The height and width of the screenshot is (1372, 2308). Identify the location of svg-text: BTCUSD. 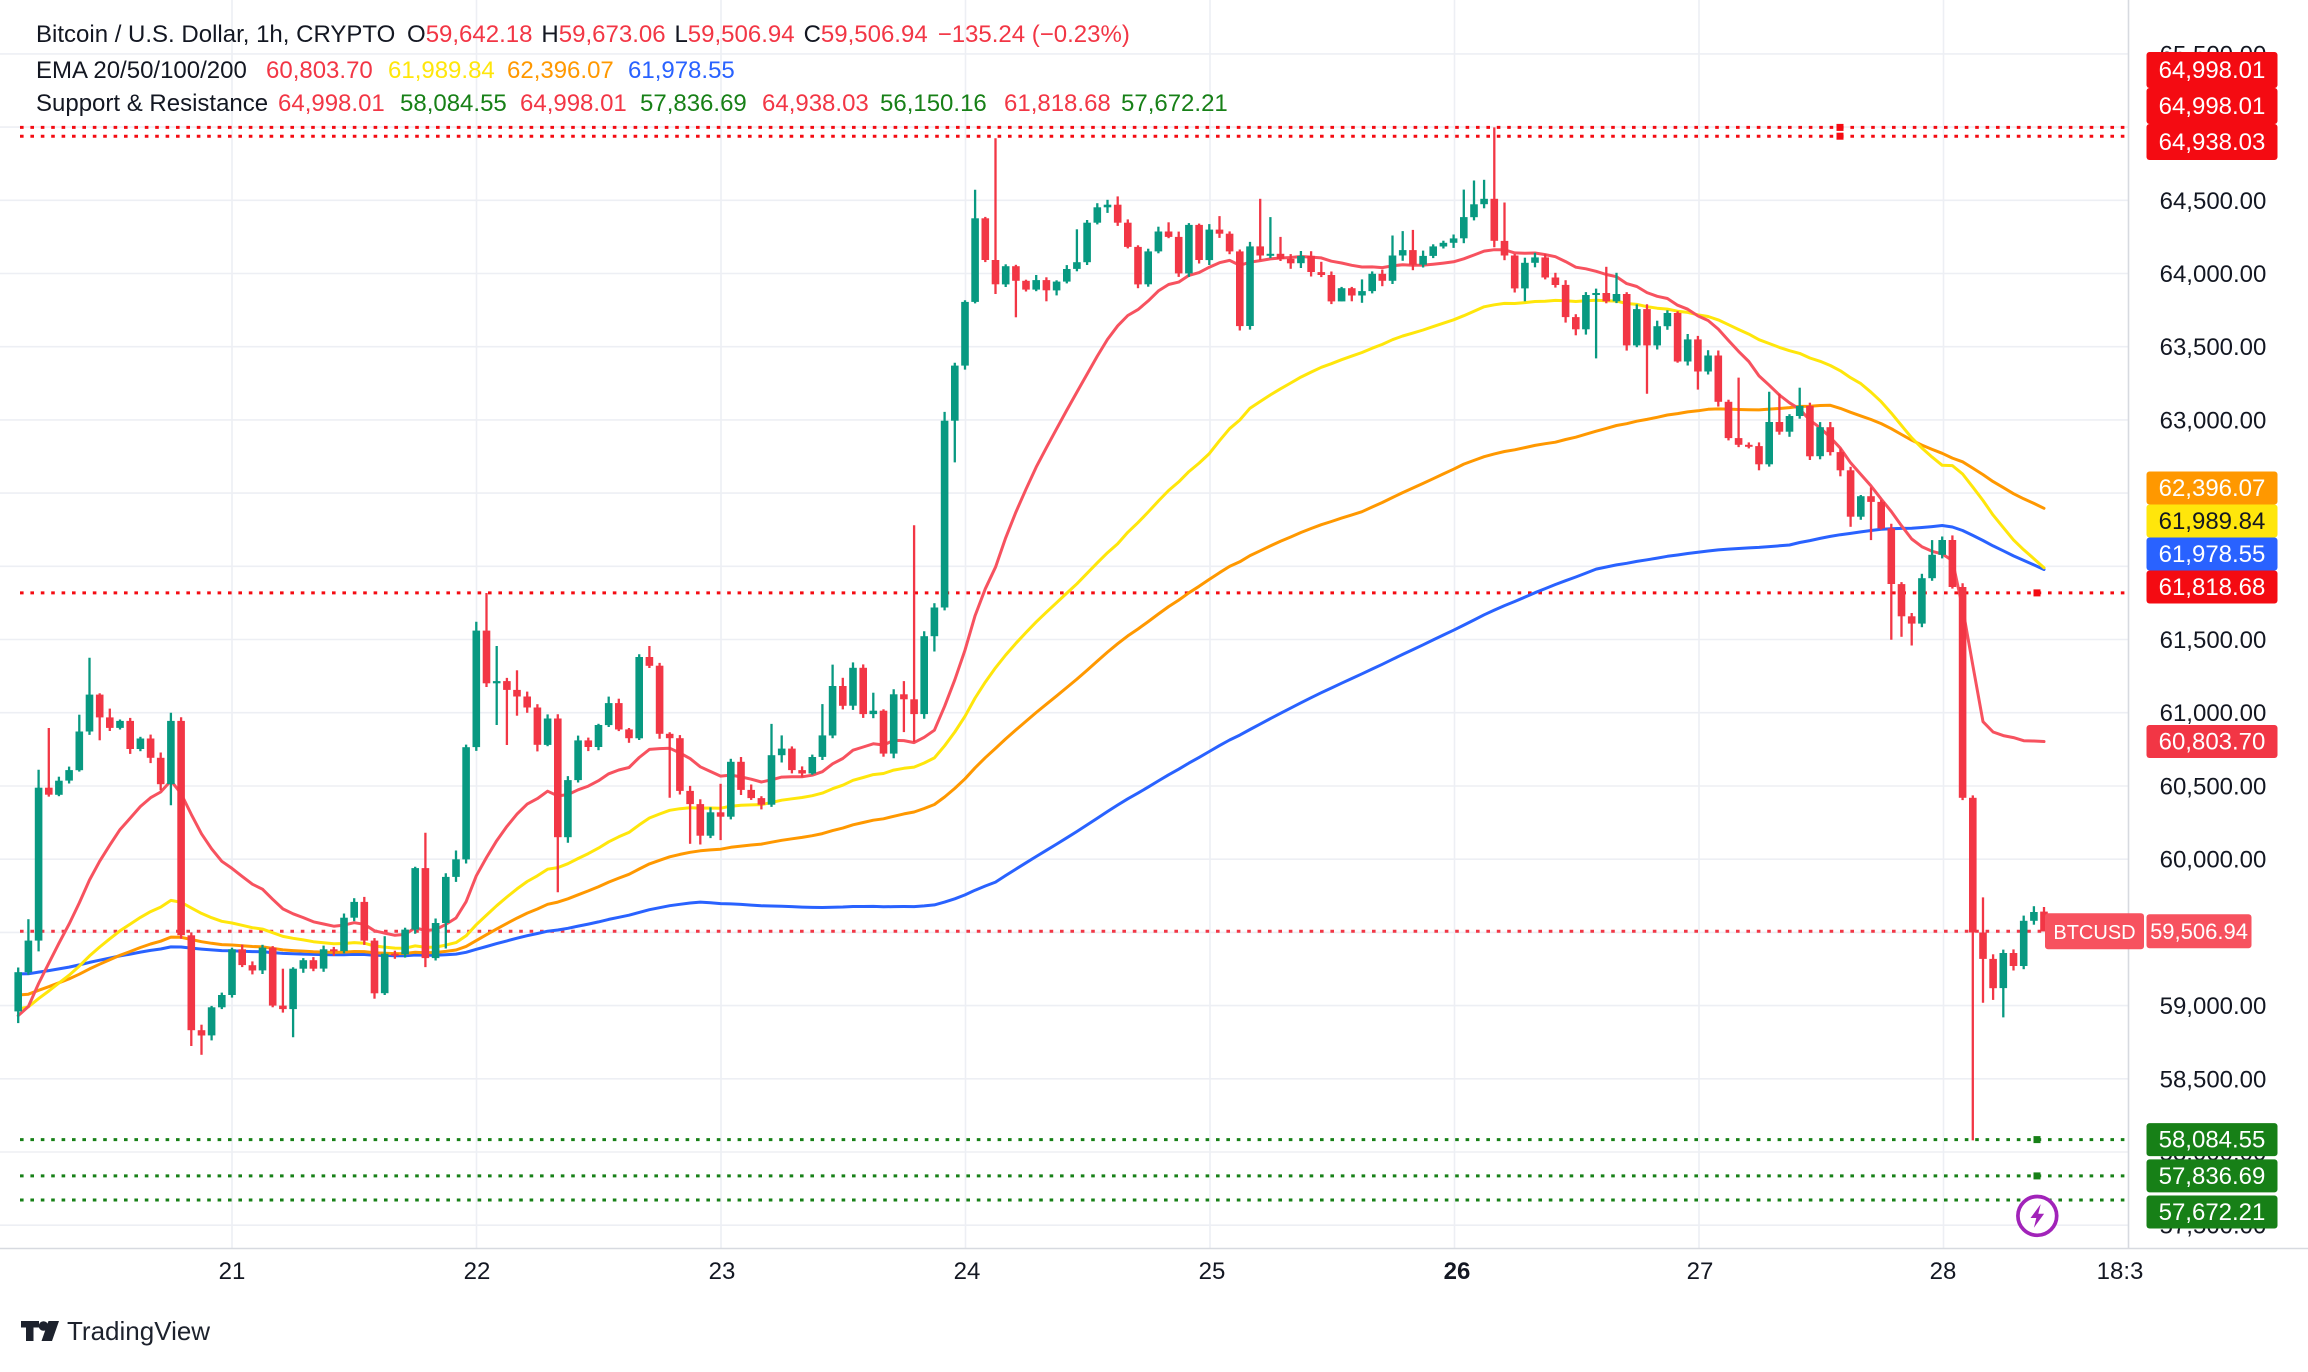
(2094, 933).